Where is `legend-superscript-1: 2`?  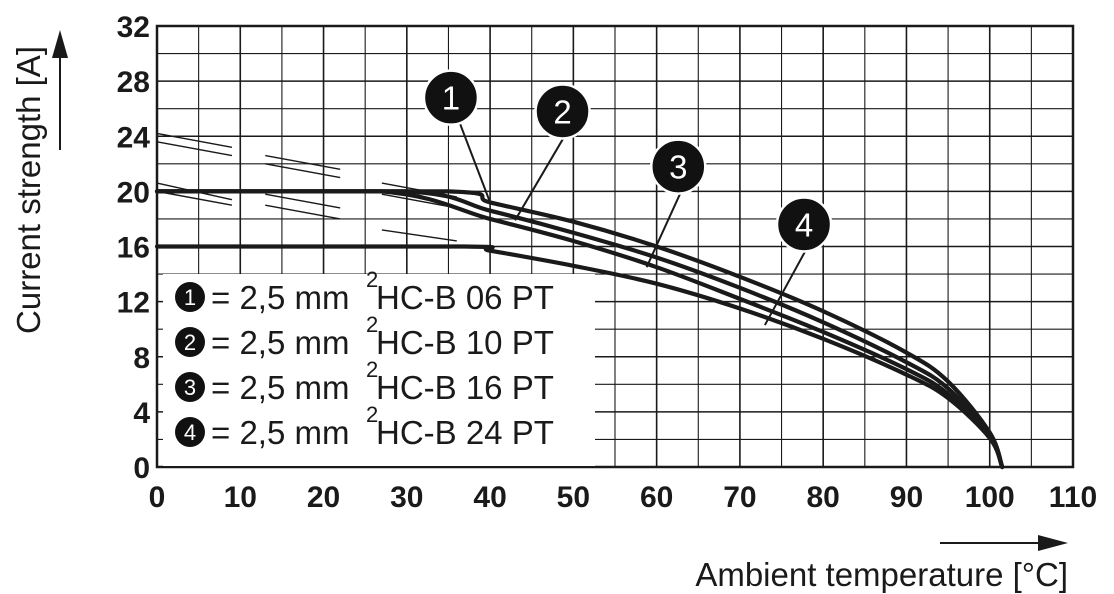
legend-superscript-1: 2 is located at coordinates (372, 279).